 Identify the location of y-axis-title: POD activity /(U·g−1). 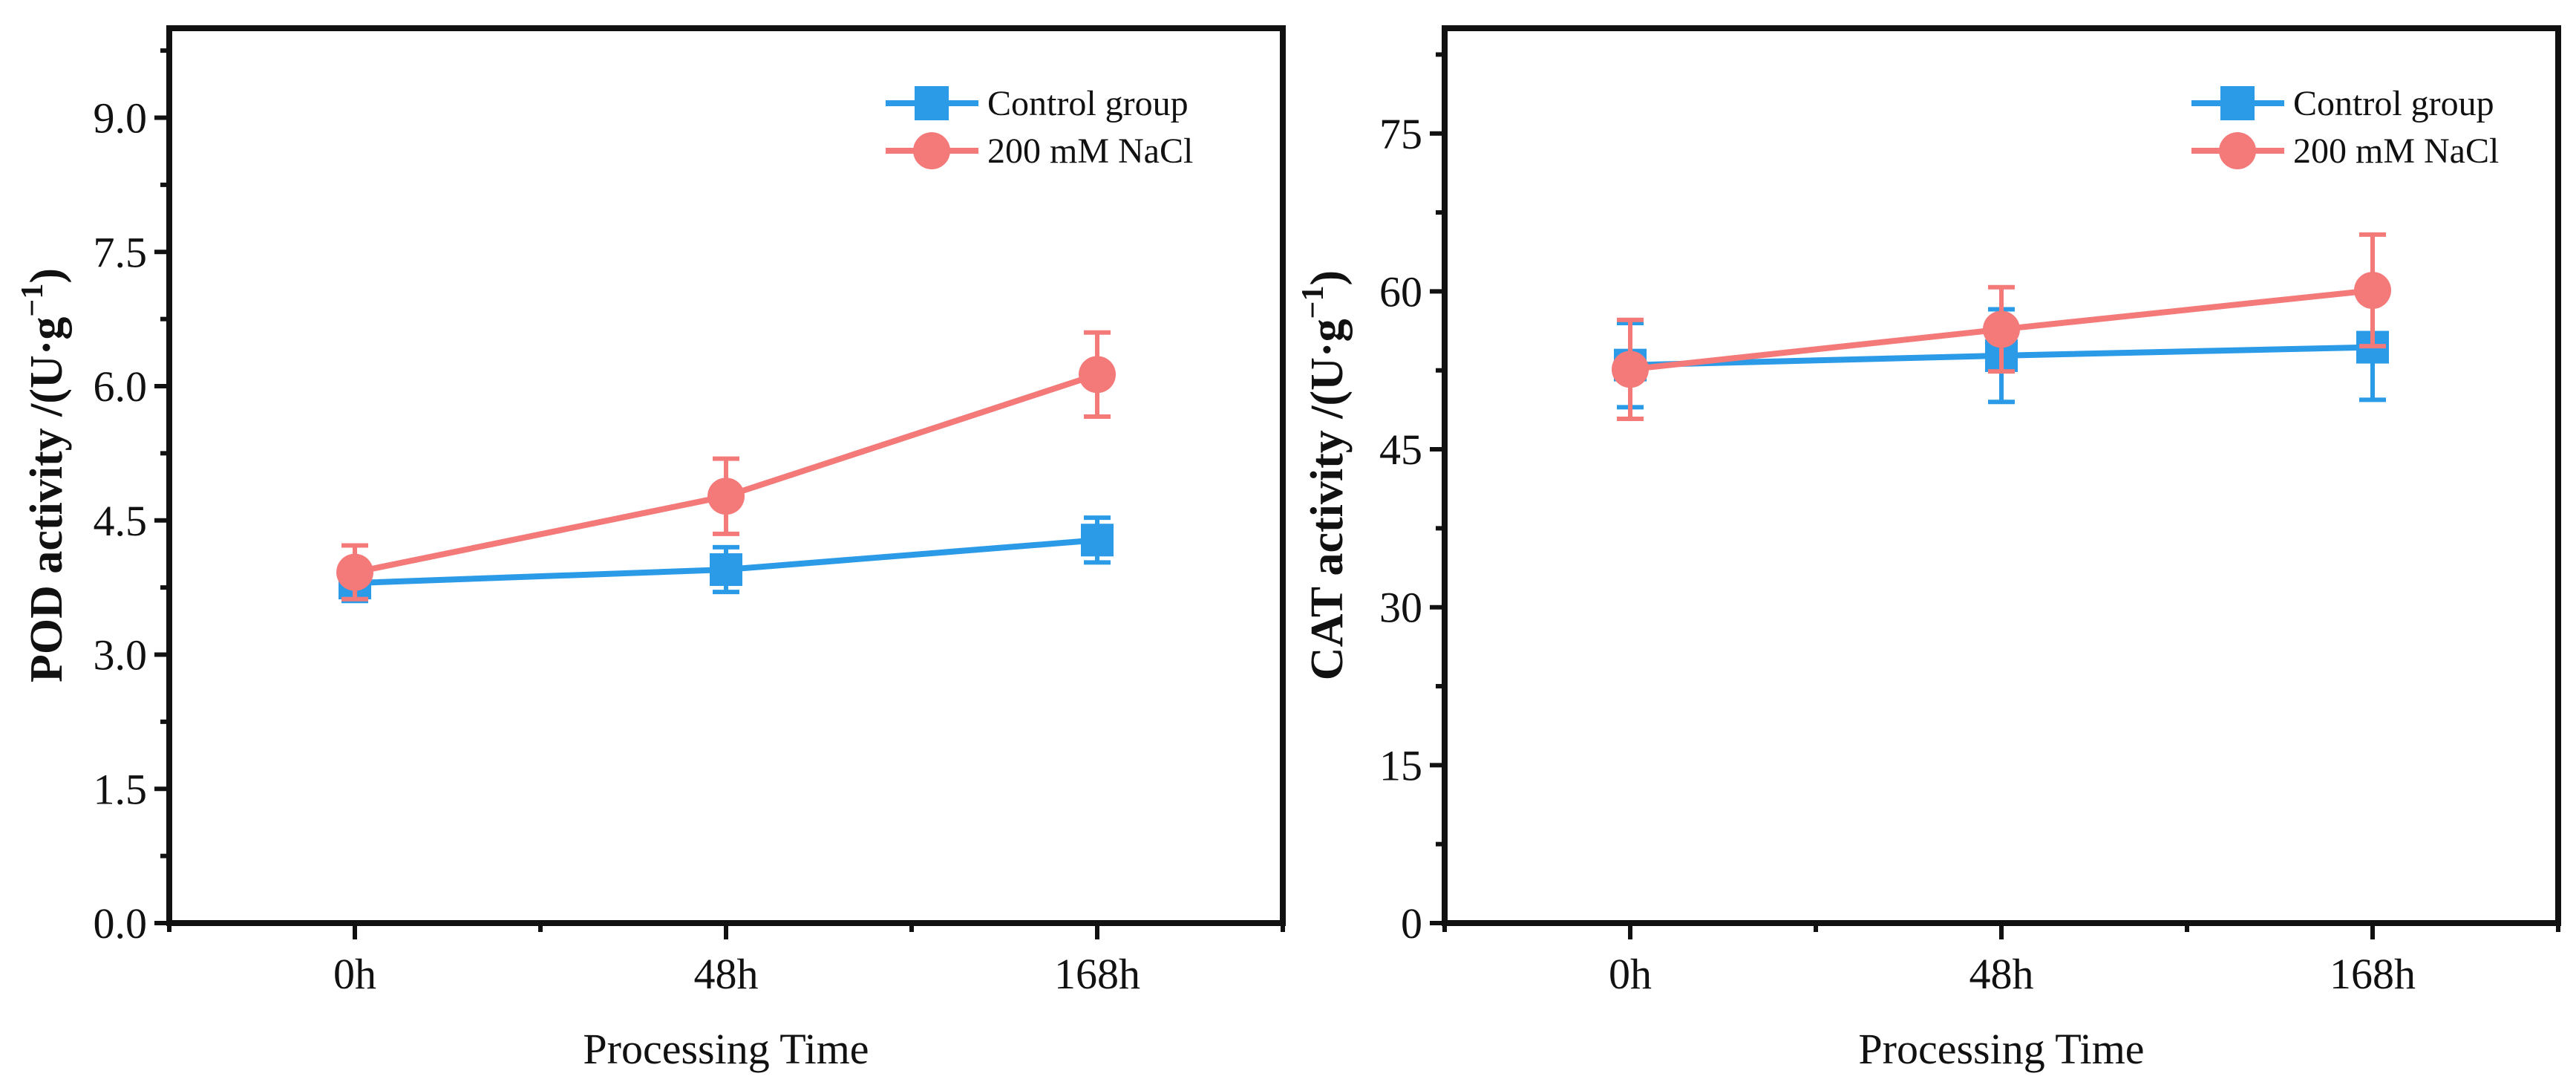
(44, 475).